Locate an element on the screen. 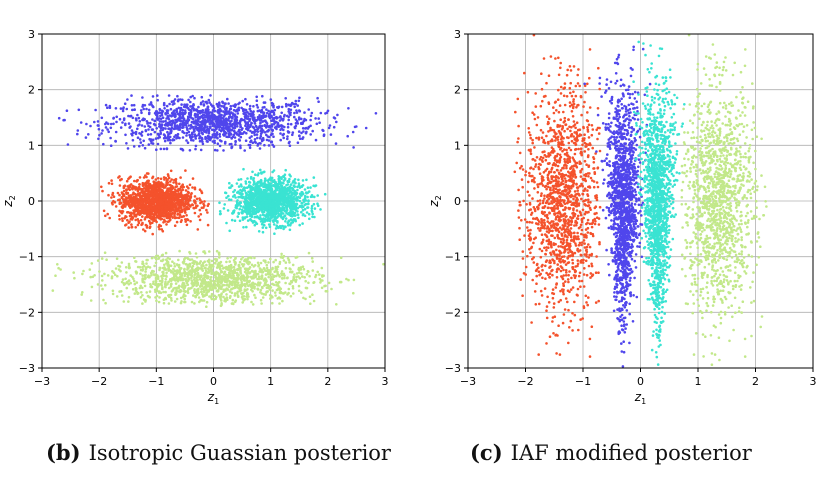 The width and height of the screenshot is (832, 488). series-3-points is located at coordinates (218, 279).